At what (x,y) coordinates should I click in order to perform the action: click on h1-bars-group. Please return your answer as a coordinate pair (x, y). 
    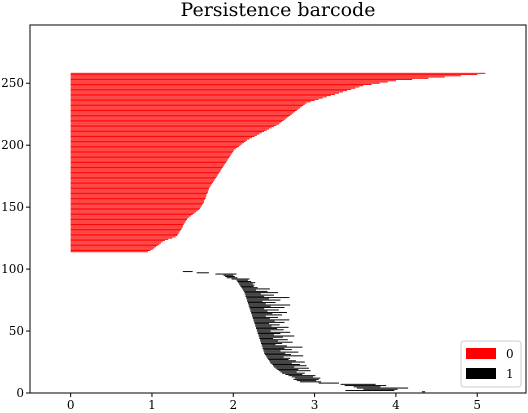
    Looking at the image, I should click on (304, 332).